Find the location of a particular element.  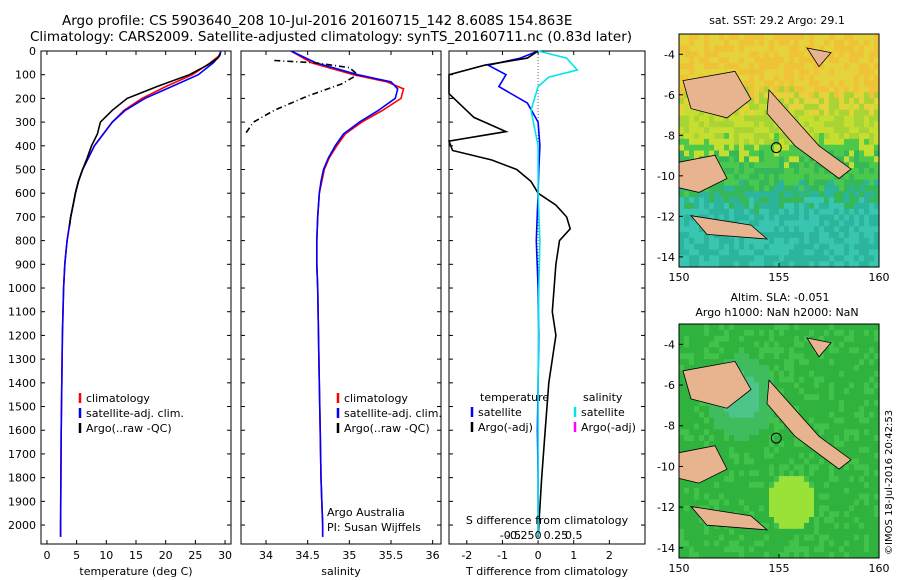

legend-label: satellite-adj. clim. is located at coordinates (135, 413).